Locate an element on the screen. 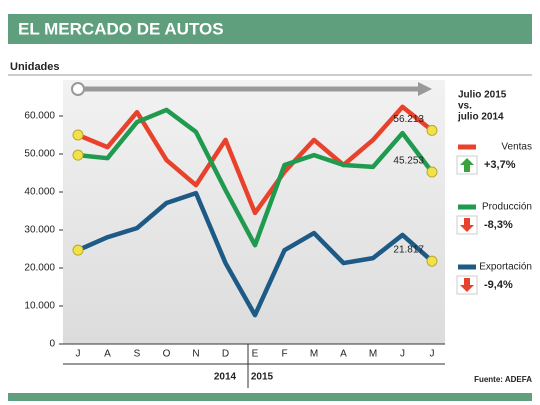  value-label: 45.253 is located at coordinates (408, 161).